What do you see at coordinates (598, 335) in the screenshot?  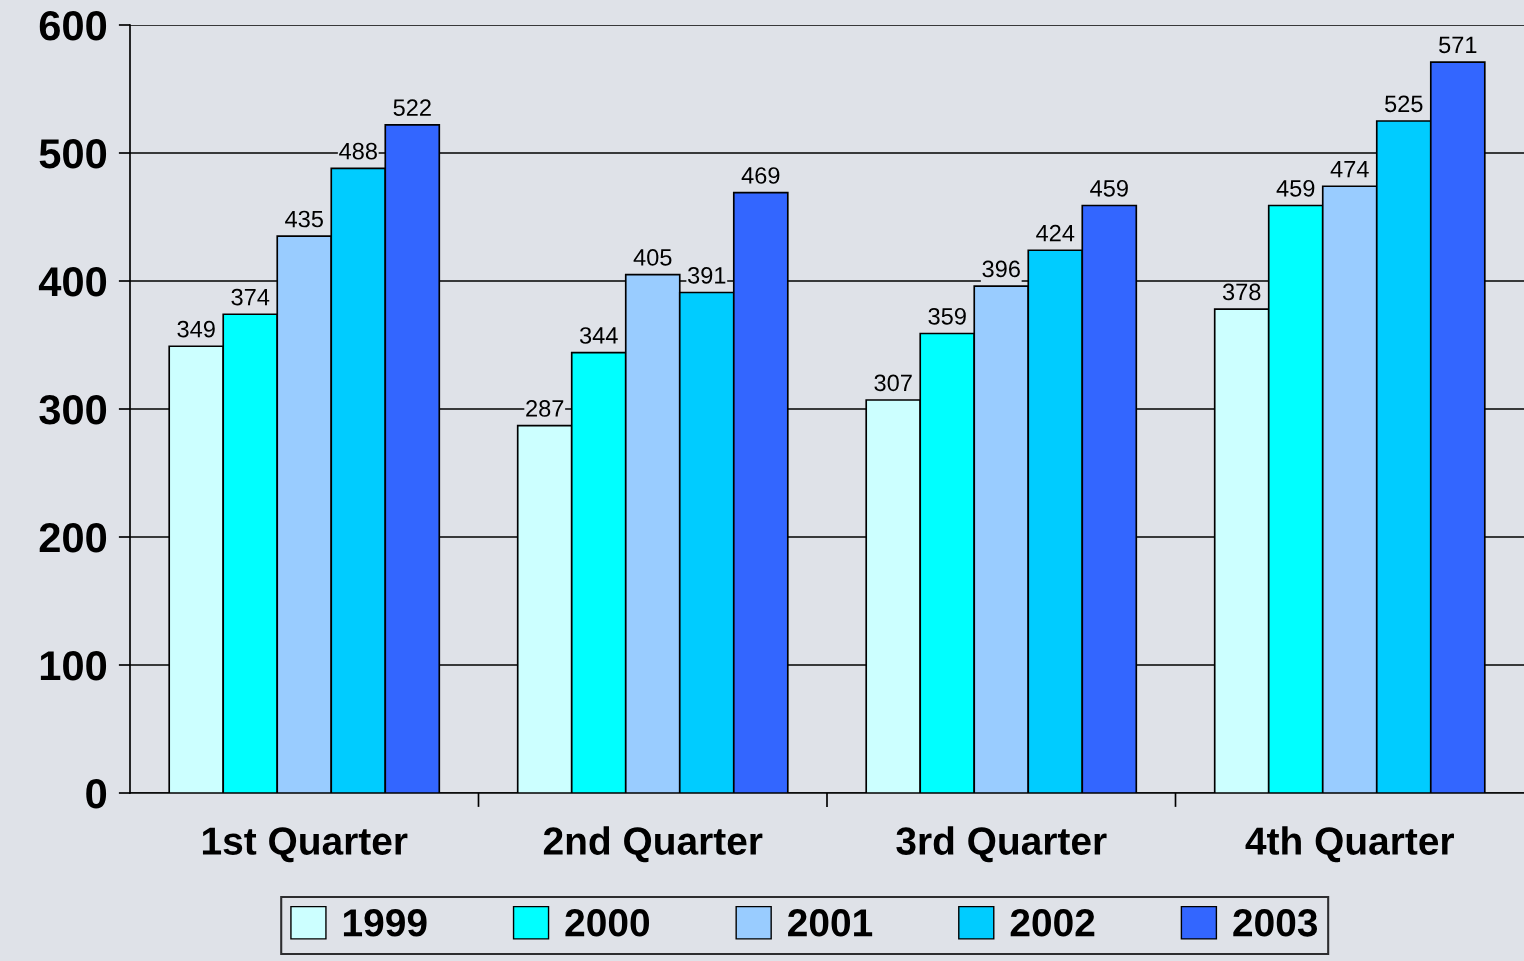 I see `data-label: 344` at bounding box center [598, 335].